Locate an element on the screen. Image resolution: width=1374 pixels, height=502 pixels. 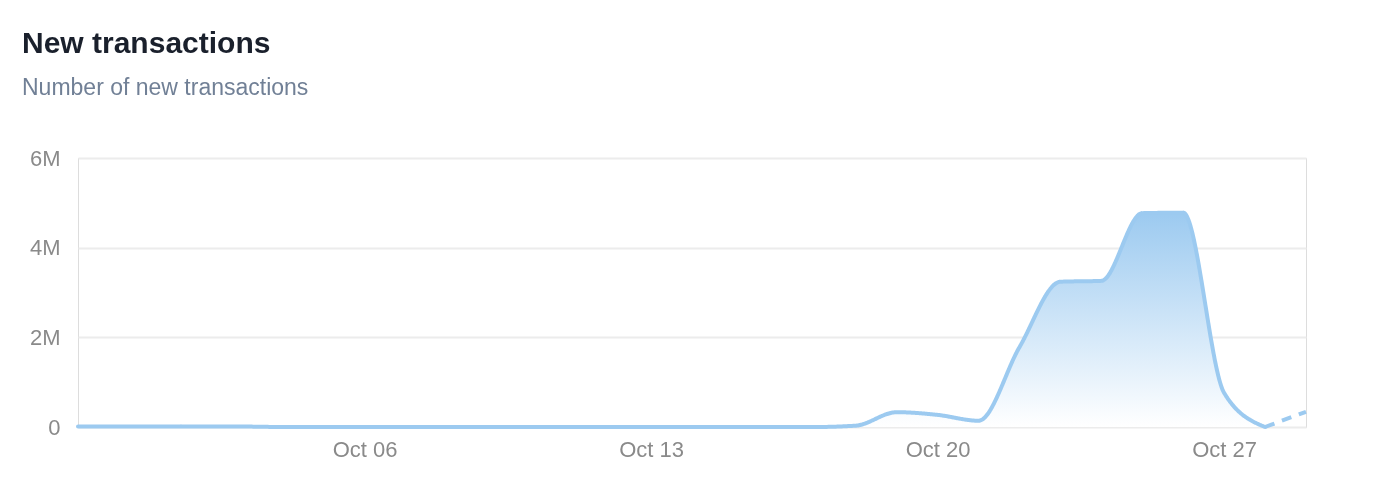
x-tick-label: Oct 27 is located at coordinates (1225, 449).